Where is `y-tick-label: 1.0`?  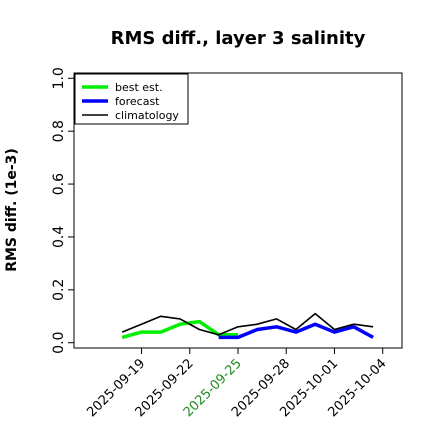
y-tick-label: 1.0 is located at coordinates (59, 78).